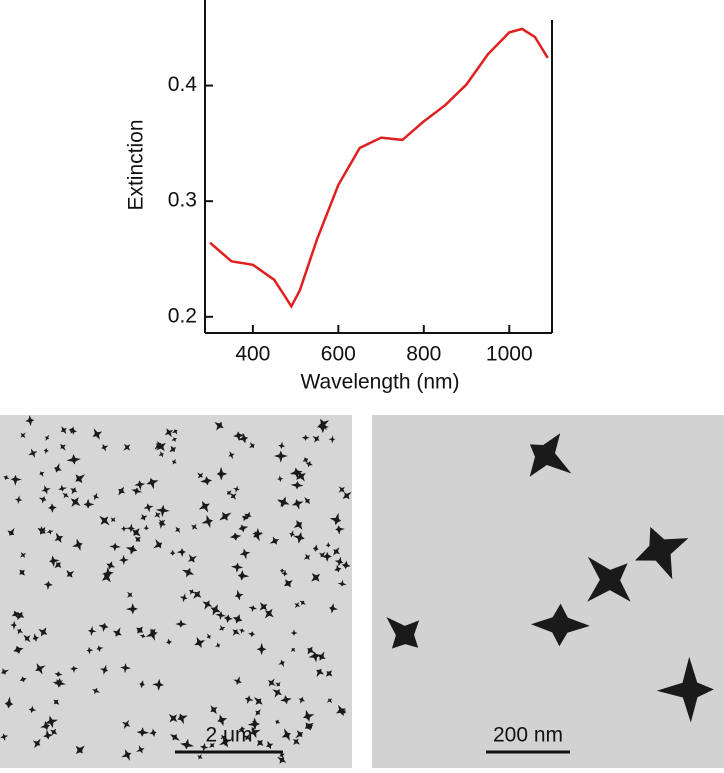 This screenshot has width=724, height=773. I want to click on scale-bar-label: 2 μm, so click(228, 735).